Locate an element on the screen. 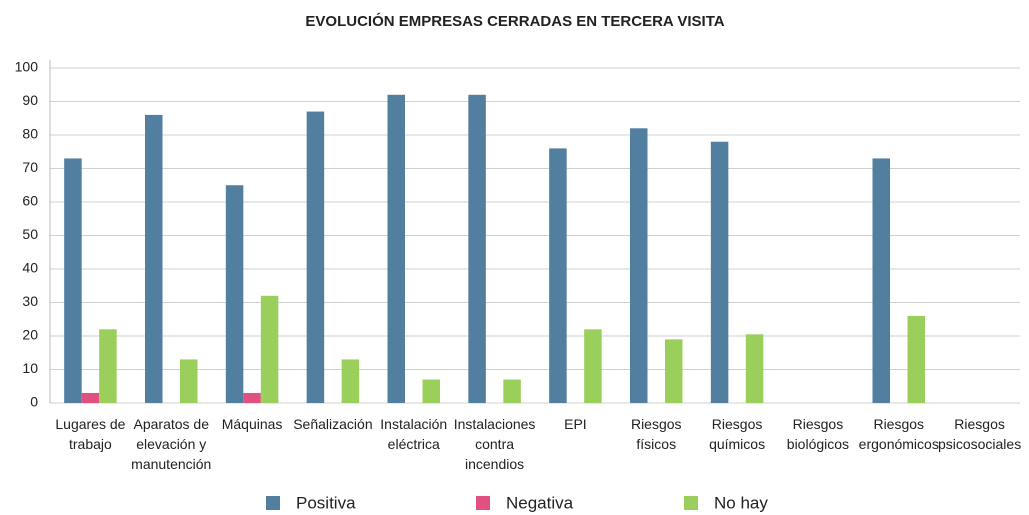 The height and width of the screenshot is (515, 1029). x-tick-label: Máquinas is located at coordinates (252, 424).